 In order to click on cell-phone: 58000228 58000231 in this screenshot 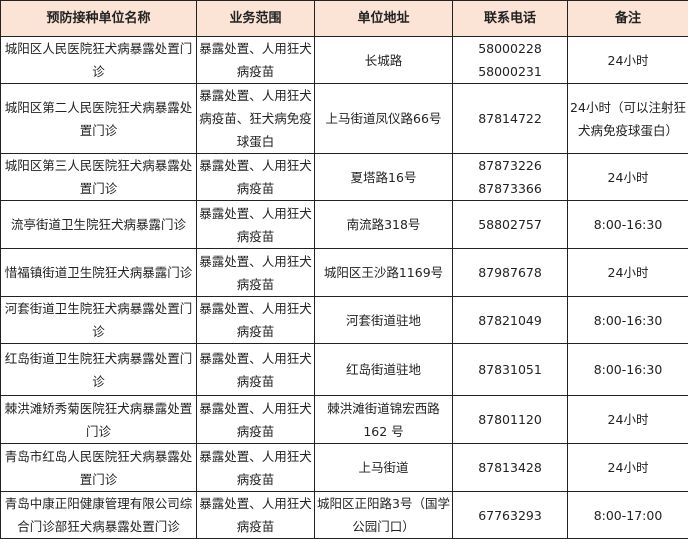, I will do `click(510, 60)`.